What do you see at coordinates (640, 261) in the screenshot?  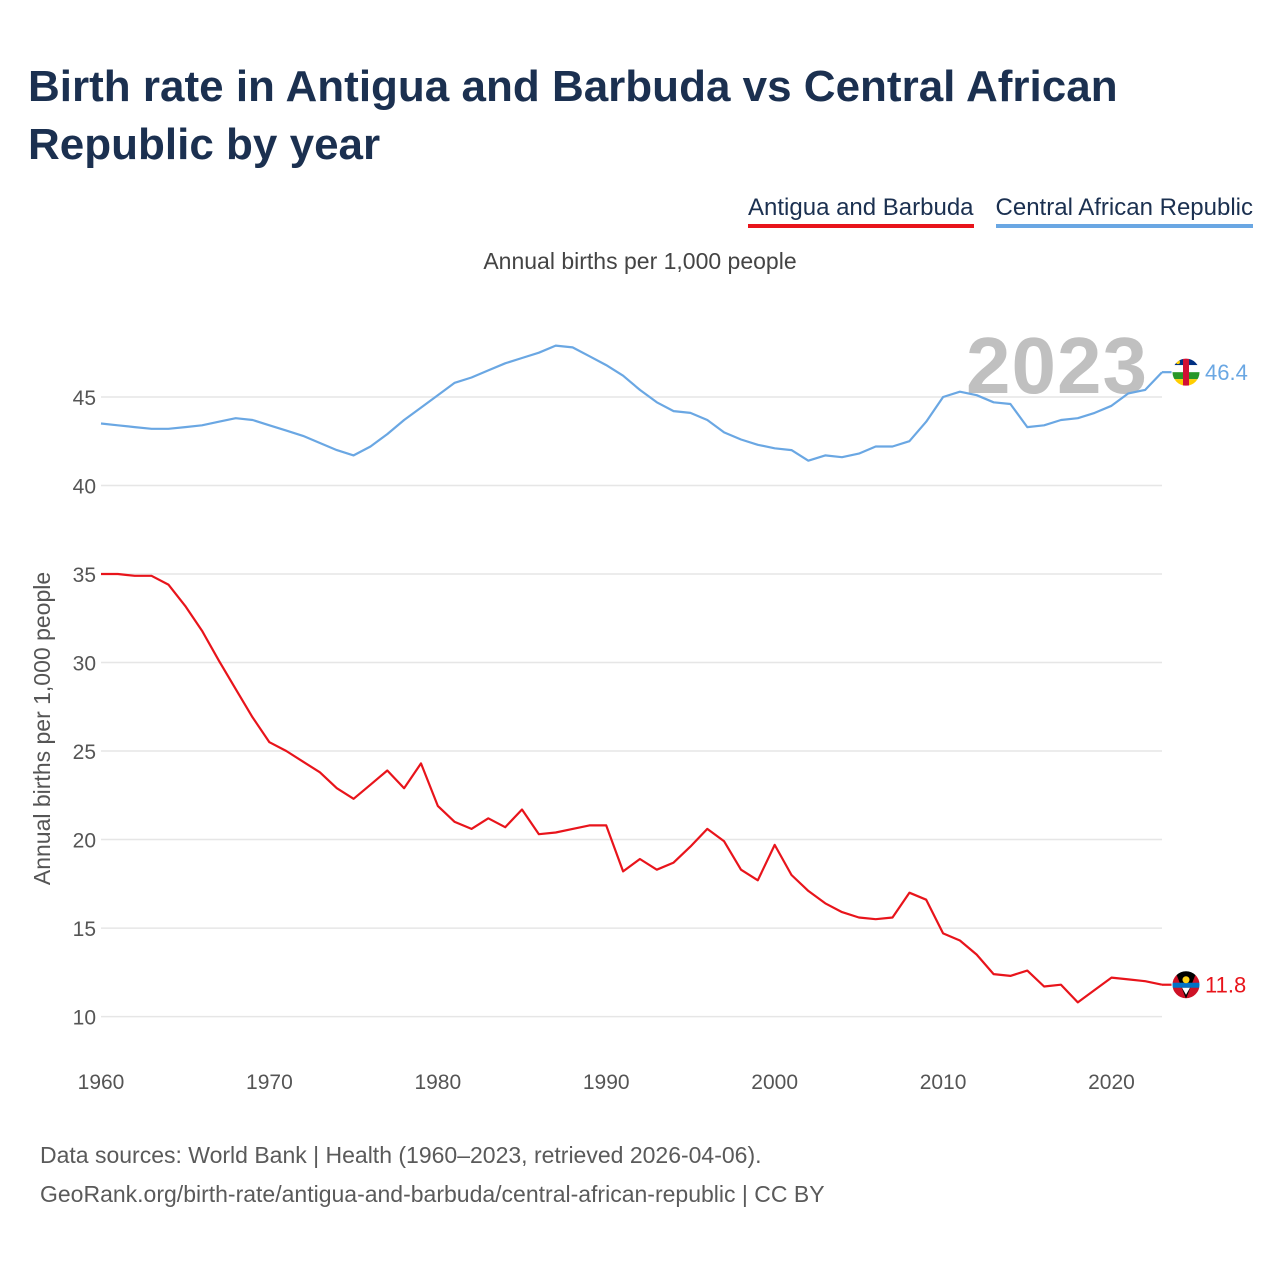 I see `chart-subtitle: Annual births per 1,000 people` at bounding box center [640, 261].